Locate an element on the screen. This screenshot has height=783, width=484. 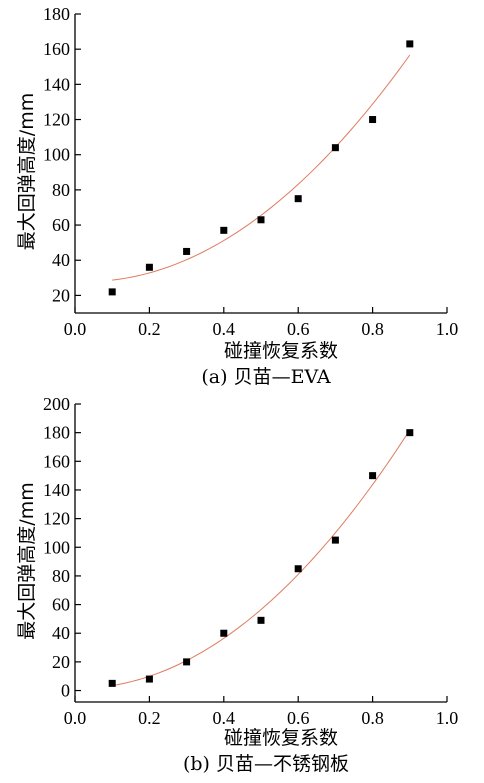
panel-caption: (b) 贝苗—不锈钢板 is located at coordinates (266, 764).